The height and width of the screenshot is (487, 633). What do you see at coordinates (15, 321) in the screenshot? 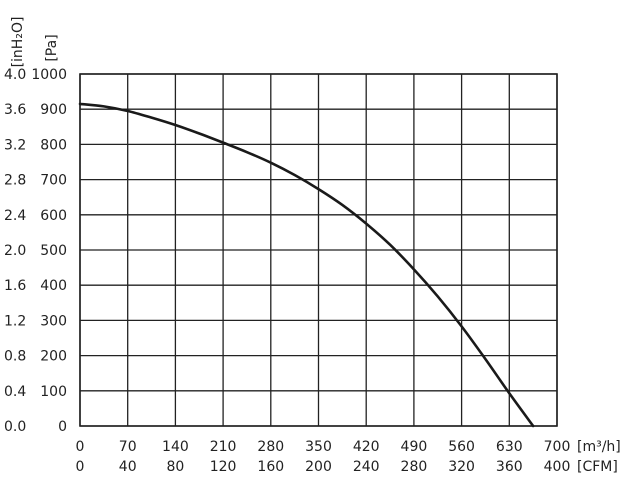
I see `y-tick-label-inh2o: 1.2` at bounding box center [15, 321].